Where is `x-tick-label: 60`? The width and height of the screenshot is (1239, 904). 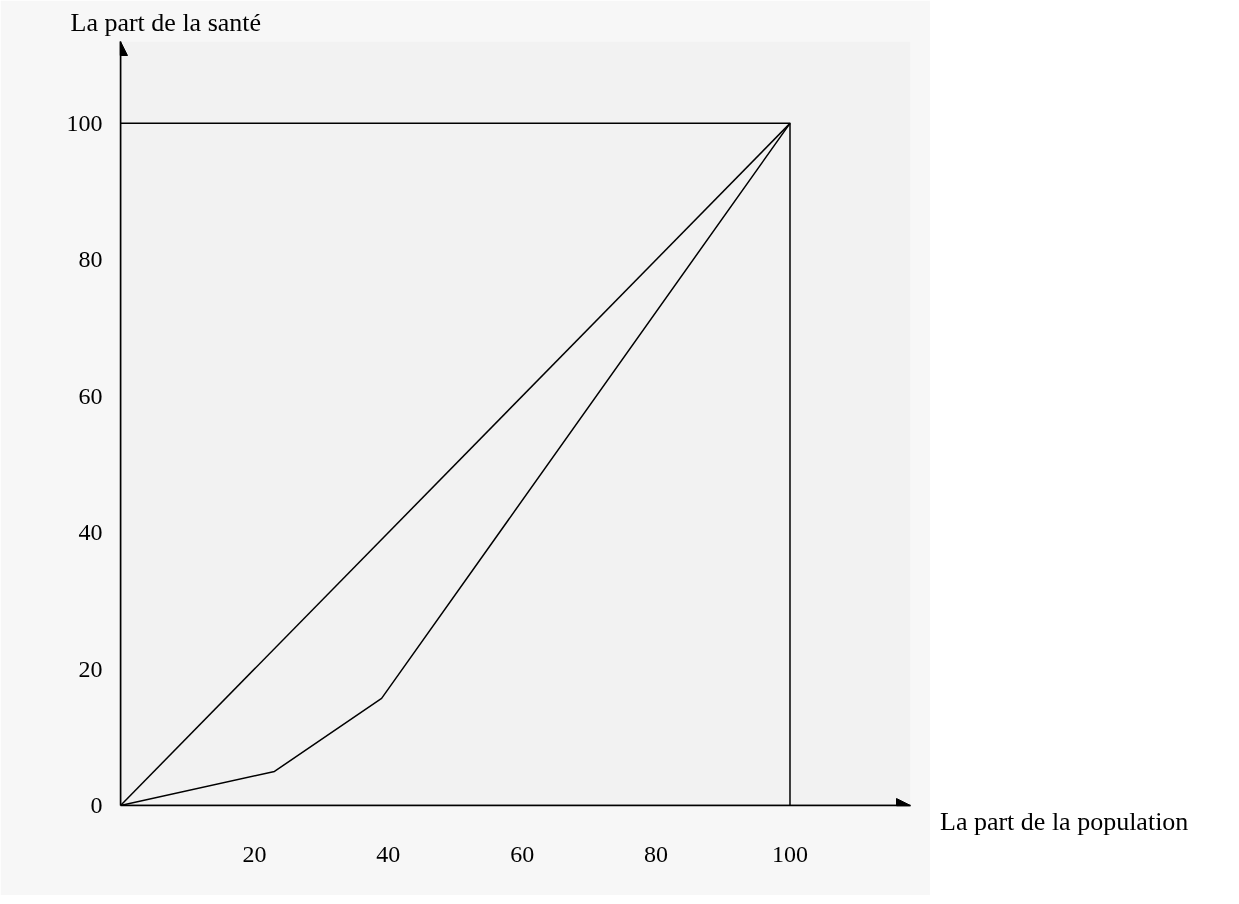
x-tick-label: 60 is located at coordinates (522, 853).